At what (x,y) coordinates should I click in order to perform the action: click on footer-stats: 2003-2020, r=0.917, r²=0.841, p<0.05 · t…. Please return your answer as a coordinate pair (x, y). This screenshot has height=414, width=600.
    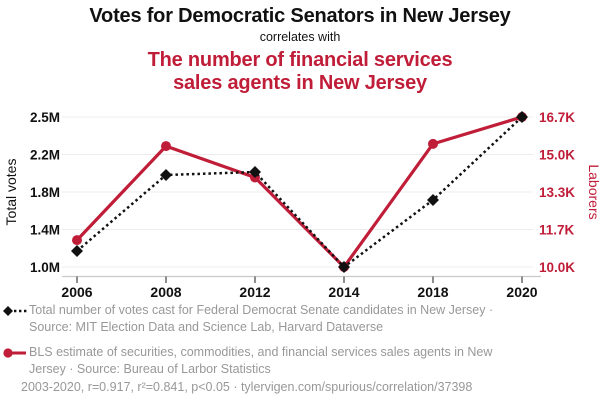
    Looking at the image, I should click on (247, 387).